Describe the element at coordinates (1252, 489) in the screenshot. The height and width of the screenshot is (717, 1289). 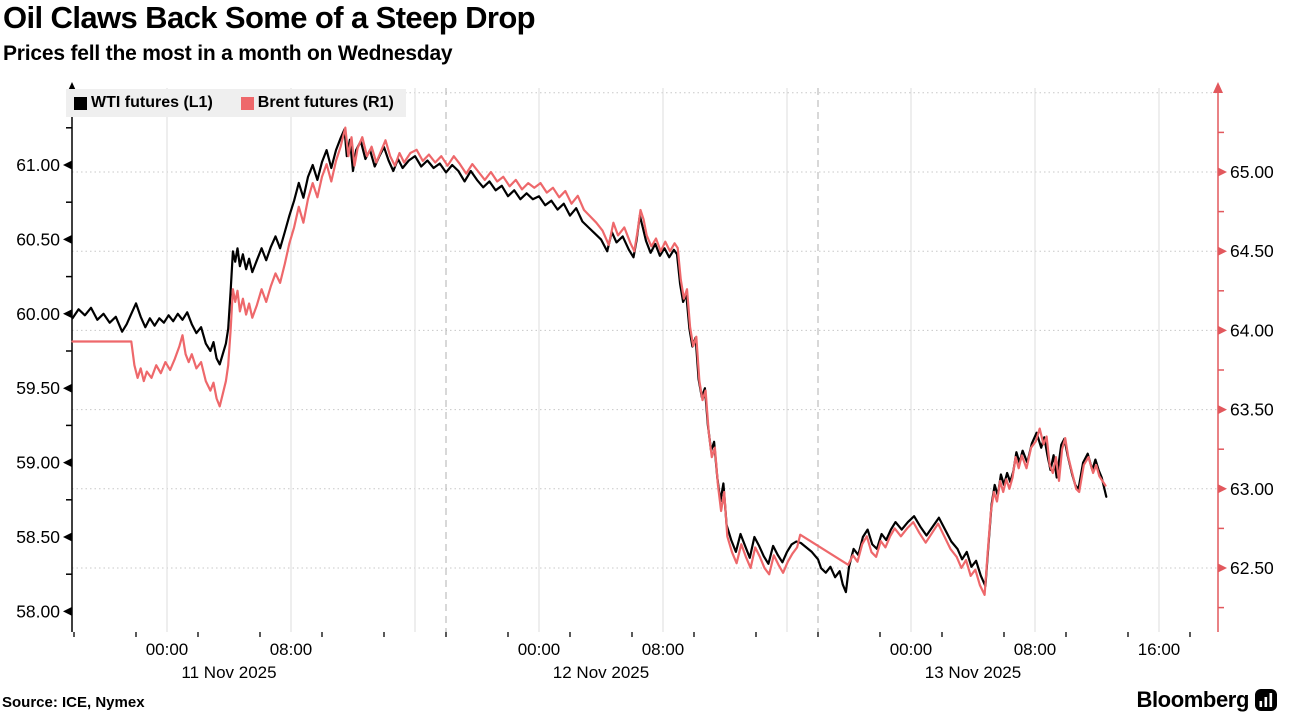
I see `svg-text: 63.00` at that location.